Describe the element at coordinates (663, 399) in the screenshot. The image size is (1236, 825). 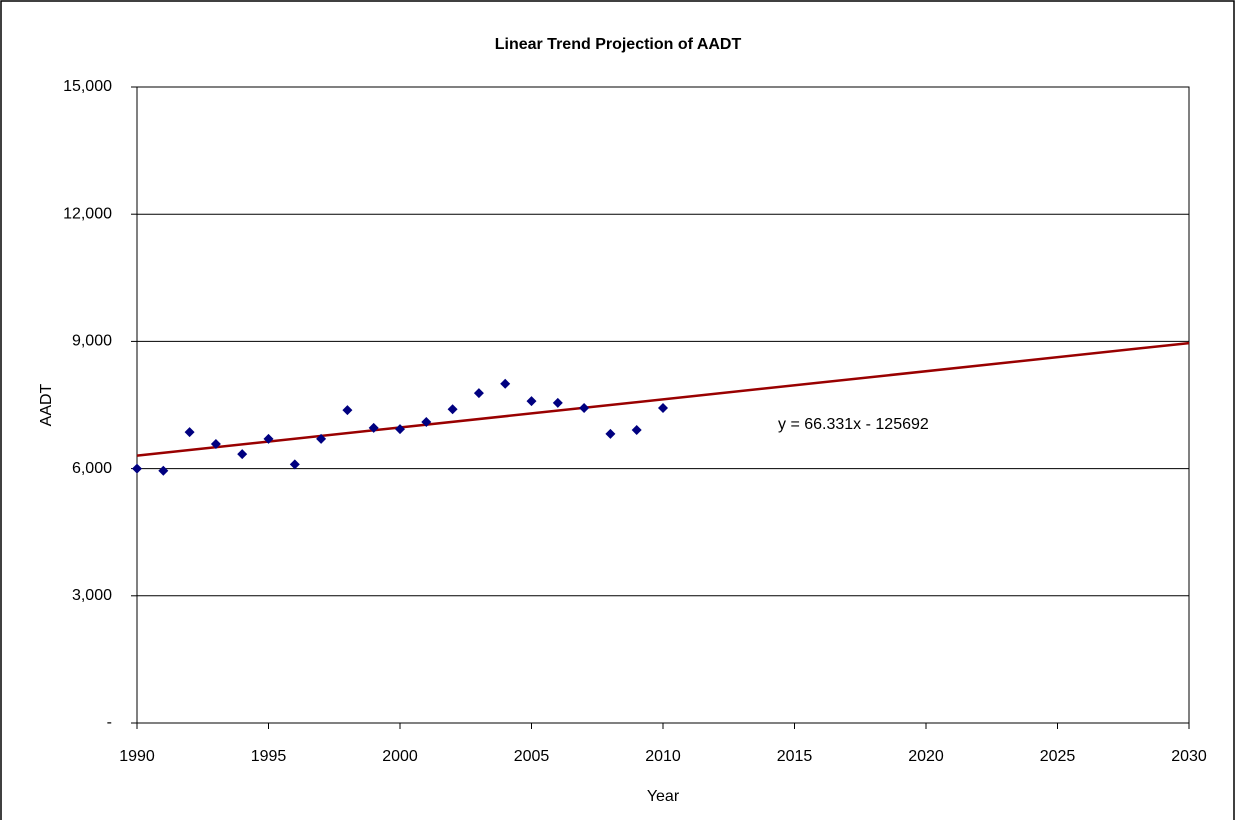
I see `trend-line` at that location.